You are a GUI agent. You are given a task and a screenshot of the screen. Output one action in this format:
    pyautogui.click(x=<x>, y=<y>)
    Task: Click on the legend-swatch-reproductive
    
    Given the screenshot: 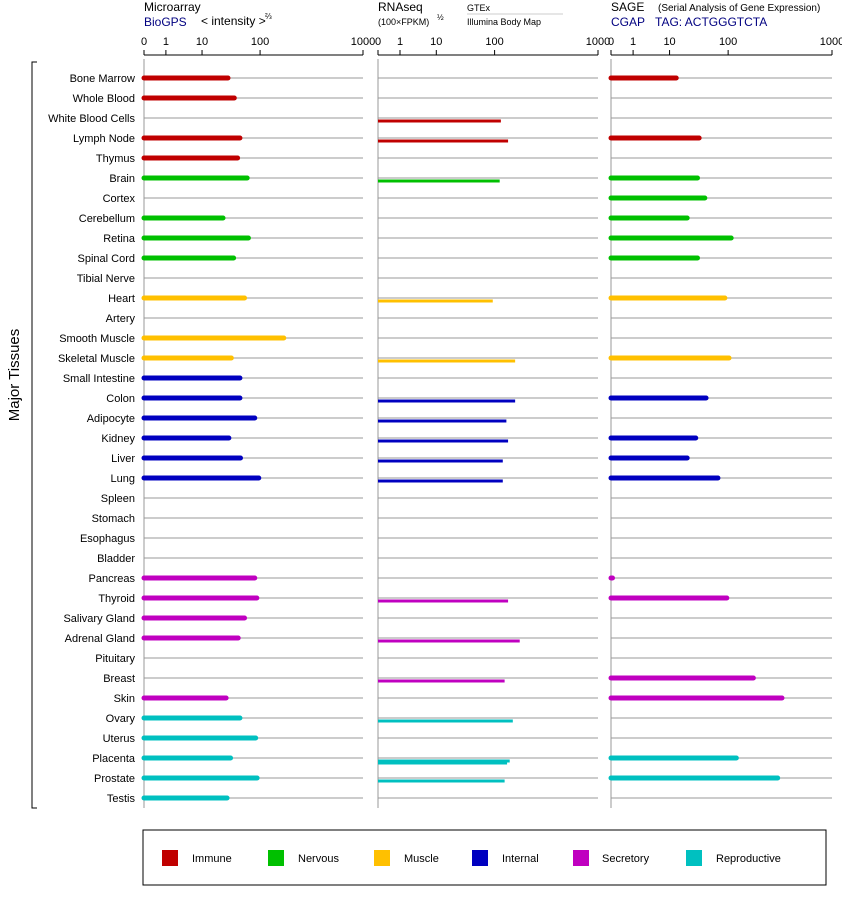 What is the action you would take?
    pyautogui.click(x=694, y=858)
    